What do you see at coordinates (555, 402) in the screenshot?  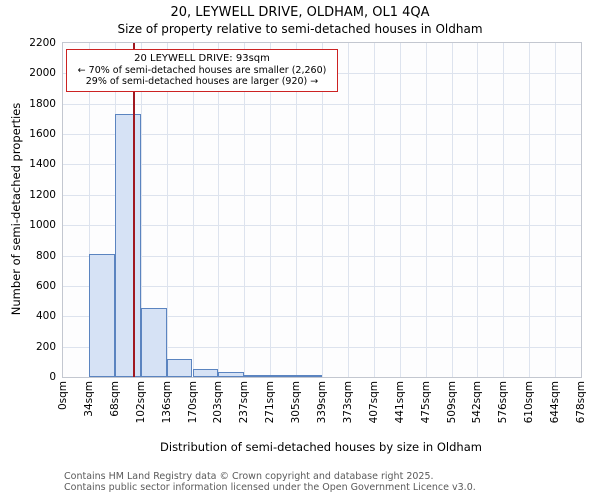 I see `x-tick-label-text: 644sqm` at bounding box center [555, 402].